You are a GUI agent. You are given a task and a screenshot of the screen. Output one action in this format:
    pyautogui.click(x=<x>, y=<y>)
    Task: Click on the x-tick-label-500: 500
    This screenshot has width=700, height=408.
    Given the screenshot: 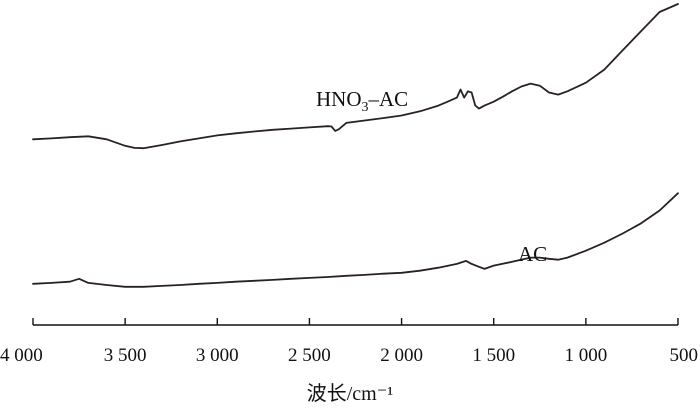 What is the action you would take?
    pyautogui.click(x=684, y=355)
    